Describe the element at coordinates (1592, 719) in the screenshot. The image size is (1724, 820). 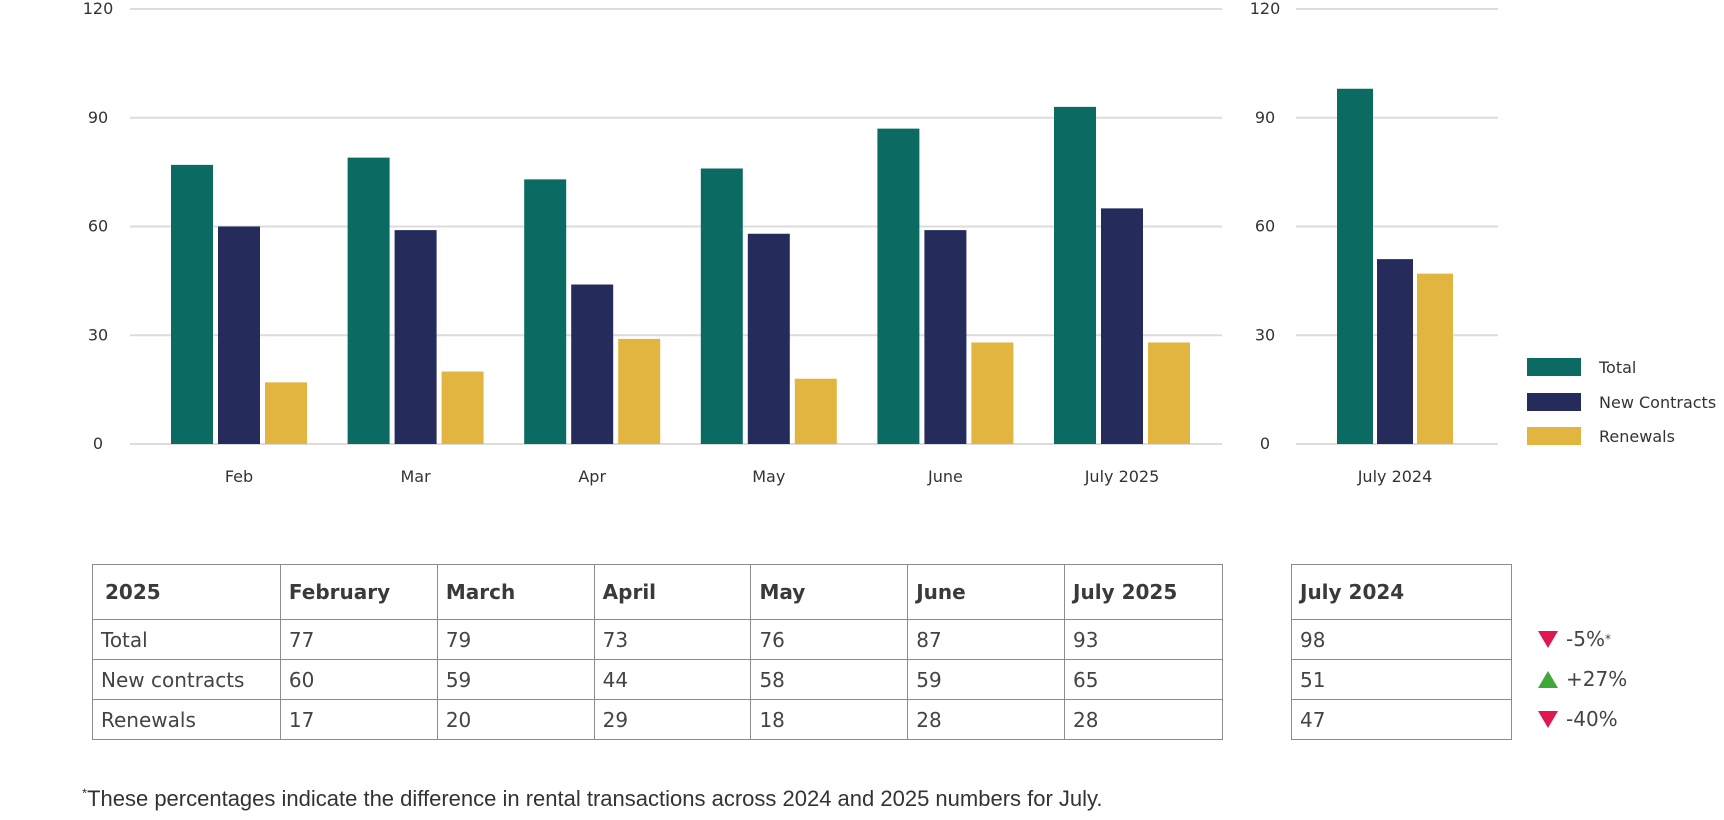
I see `change-value: -40%` at that location.